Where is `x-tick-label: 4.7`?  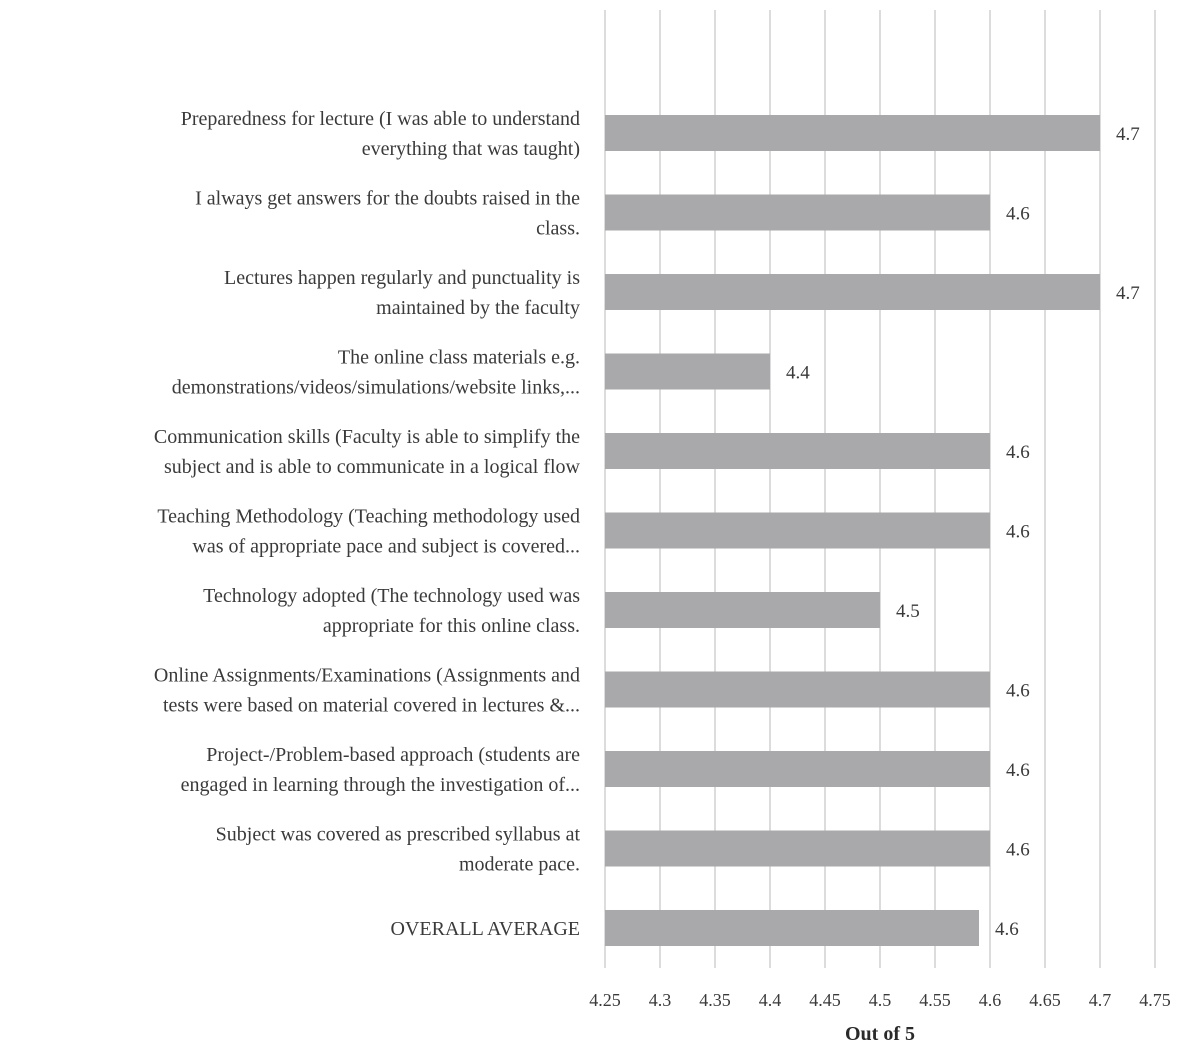 x-tick-label: 4.7 is located at coordinates (1100, 1000).